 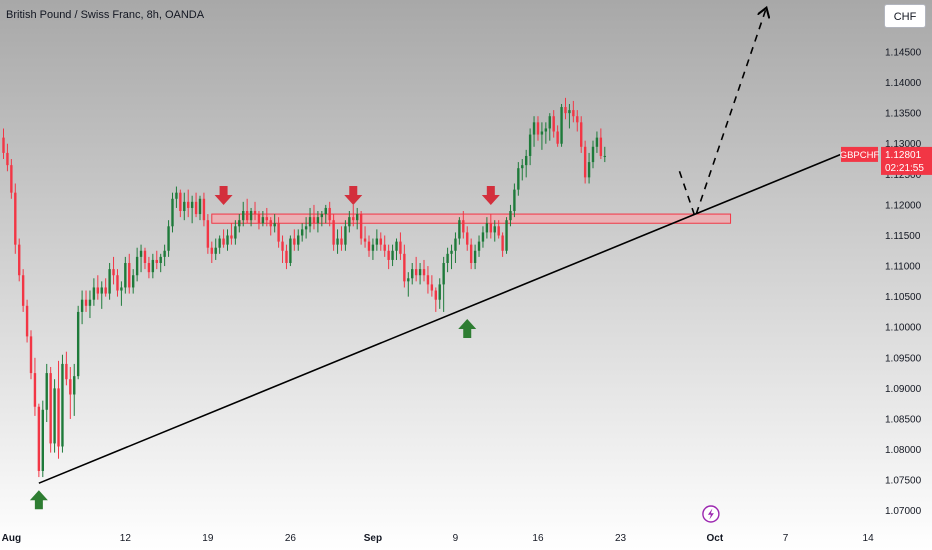 What do you see at coordinates (906, 160) in the screenshot?
I see `price-tag-value-box` at bounding box center [906, 160].